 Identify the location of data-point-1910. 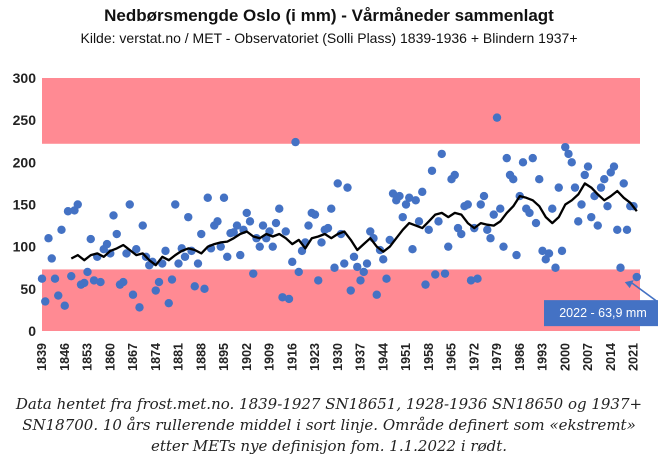
(272, 246).